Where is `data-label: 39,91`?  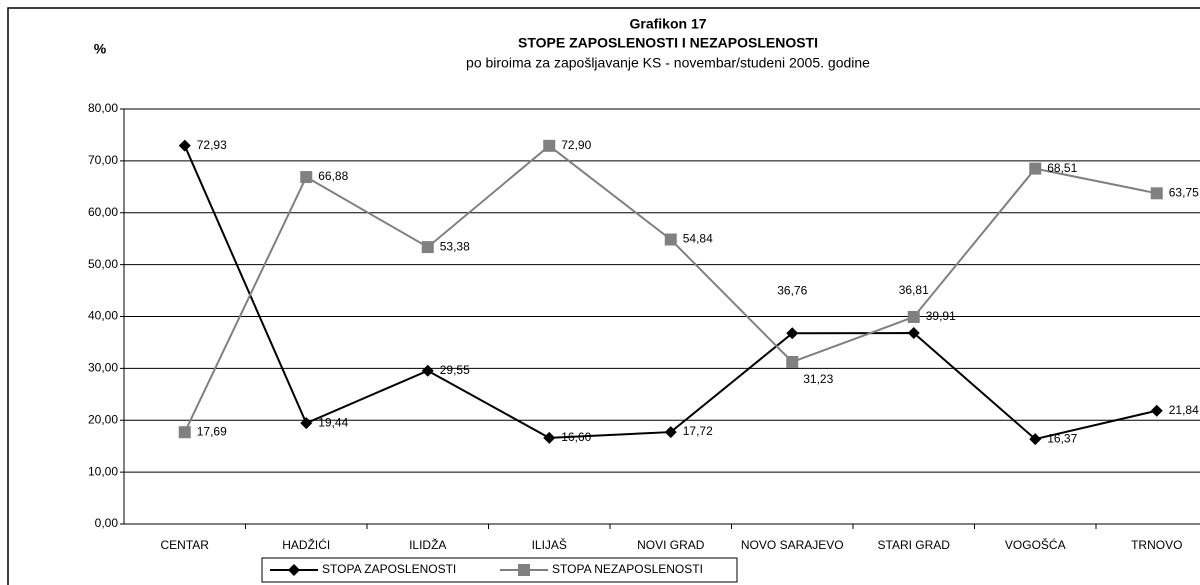
data-label: 39,91 is located at coordinates (941, 316).